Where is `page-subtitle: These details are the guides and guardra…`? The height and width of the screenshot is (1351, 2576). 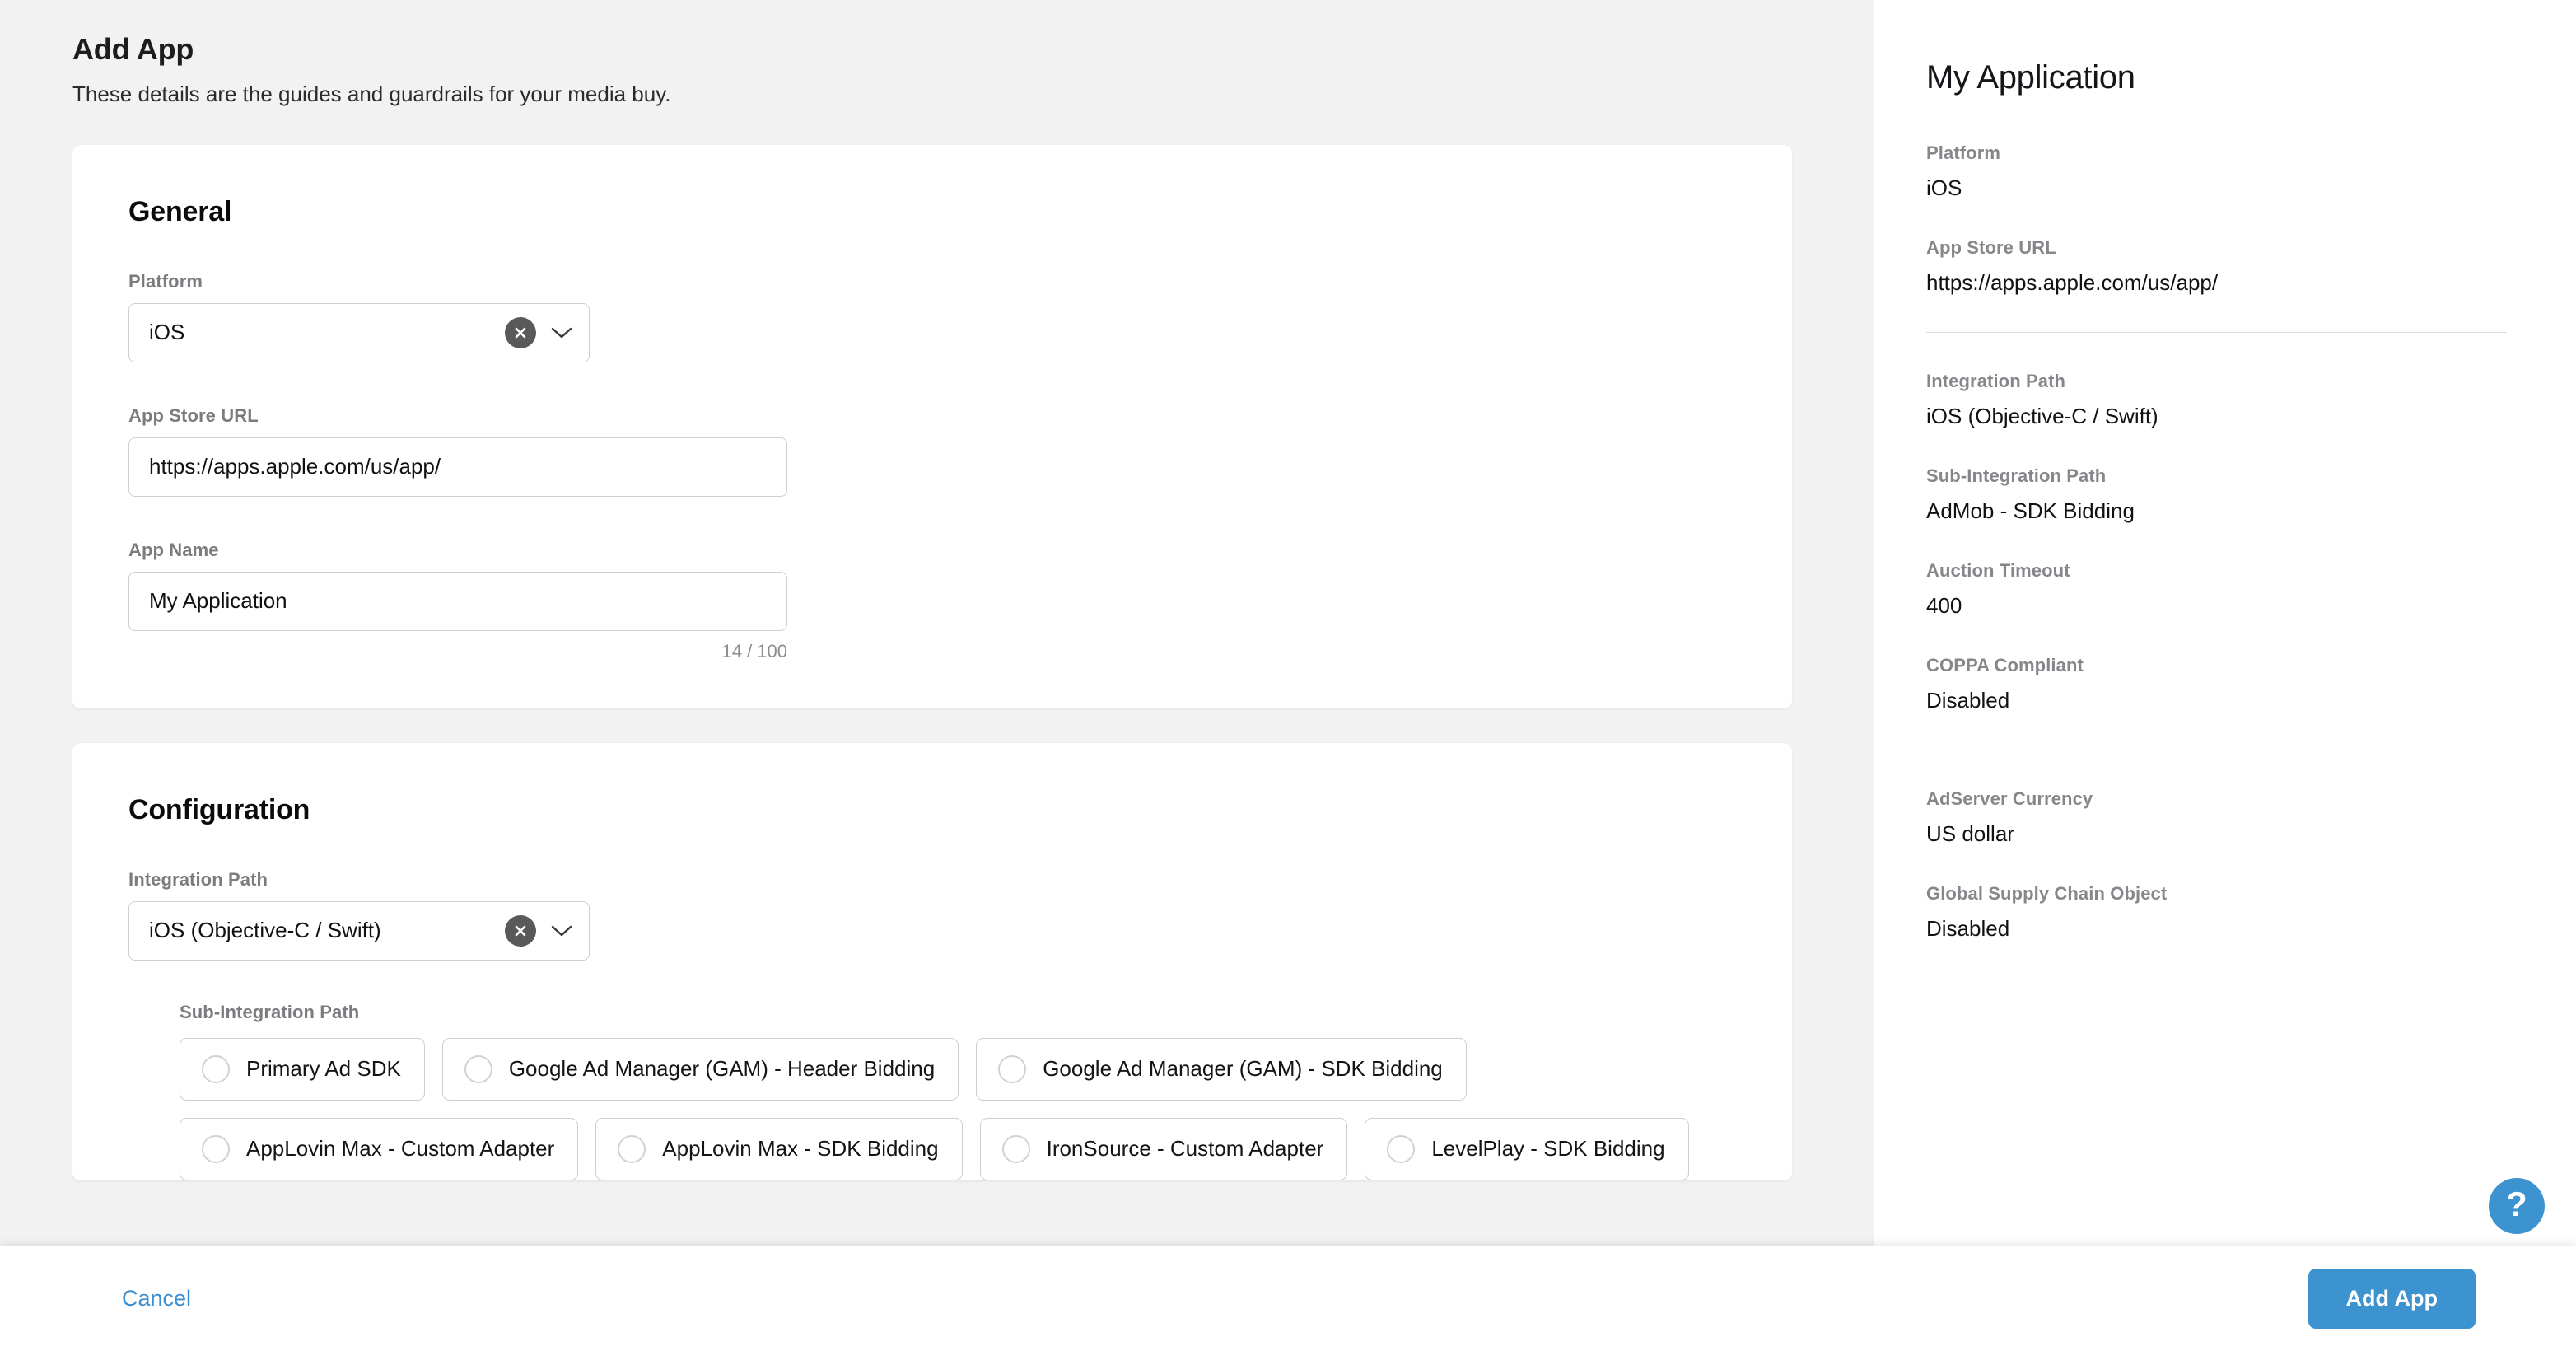 page-subtitle: These details are the guides and guardra… is located at coordinates (371, 94).